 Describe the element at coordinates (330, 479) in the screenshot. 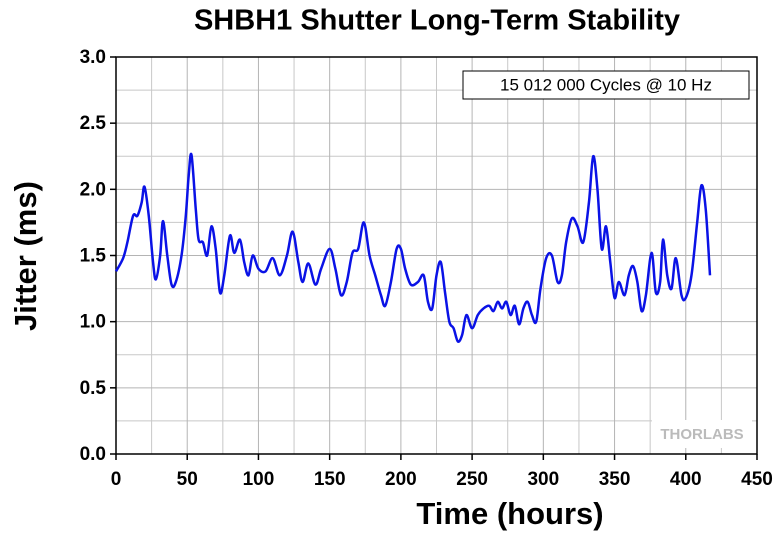

I see `x-tick-label: 150` at that location.